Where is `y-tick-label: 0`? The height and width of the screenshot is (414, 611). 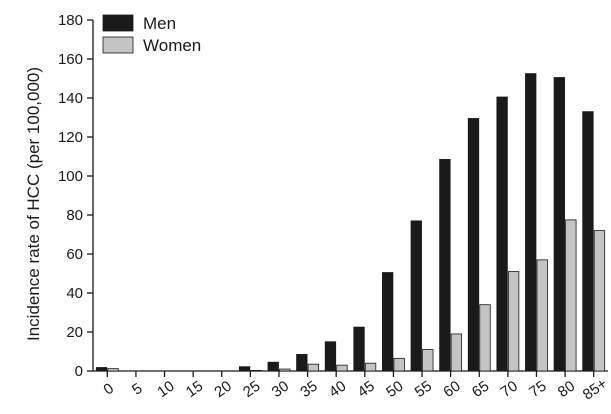
y-tick-label: 0 is located at coordinates (79, 371).